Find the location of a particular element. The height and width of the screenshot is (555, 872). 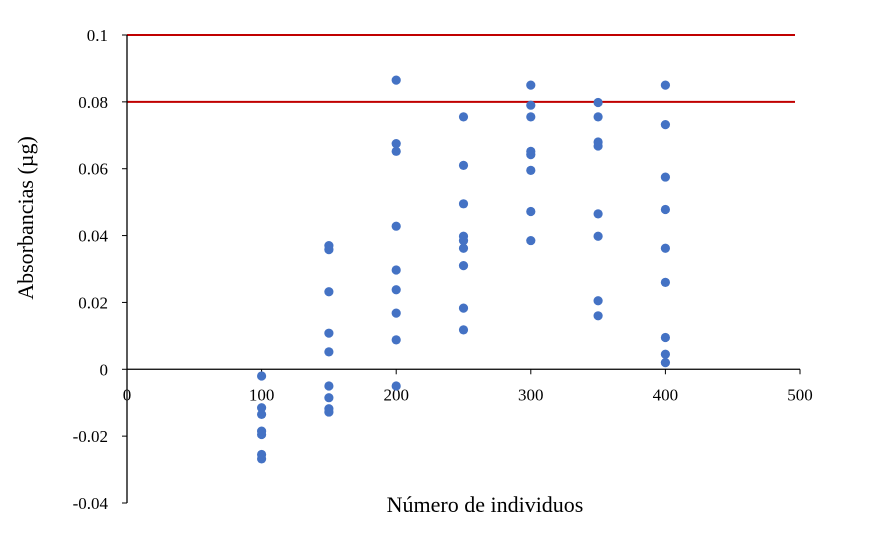

reference-lines is located at coordinates (461, 68).